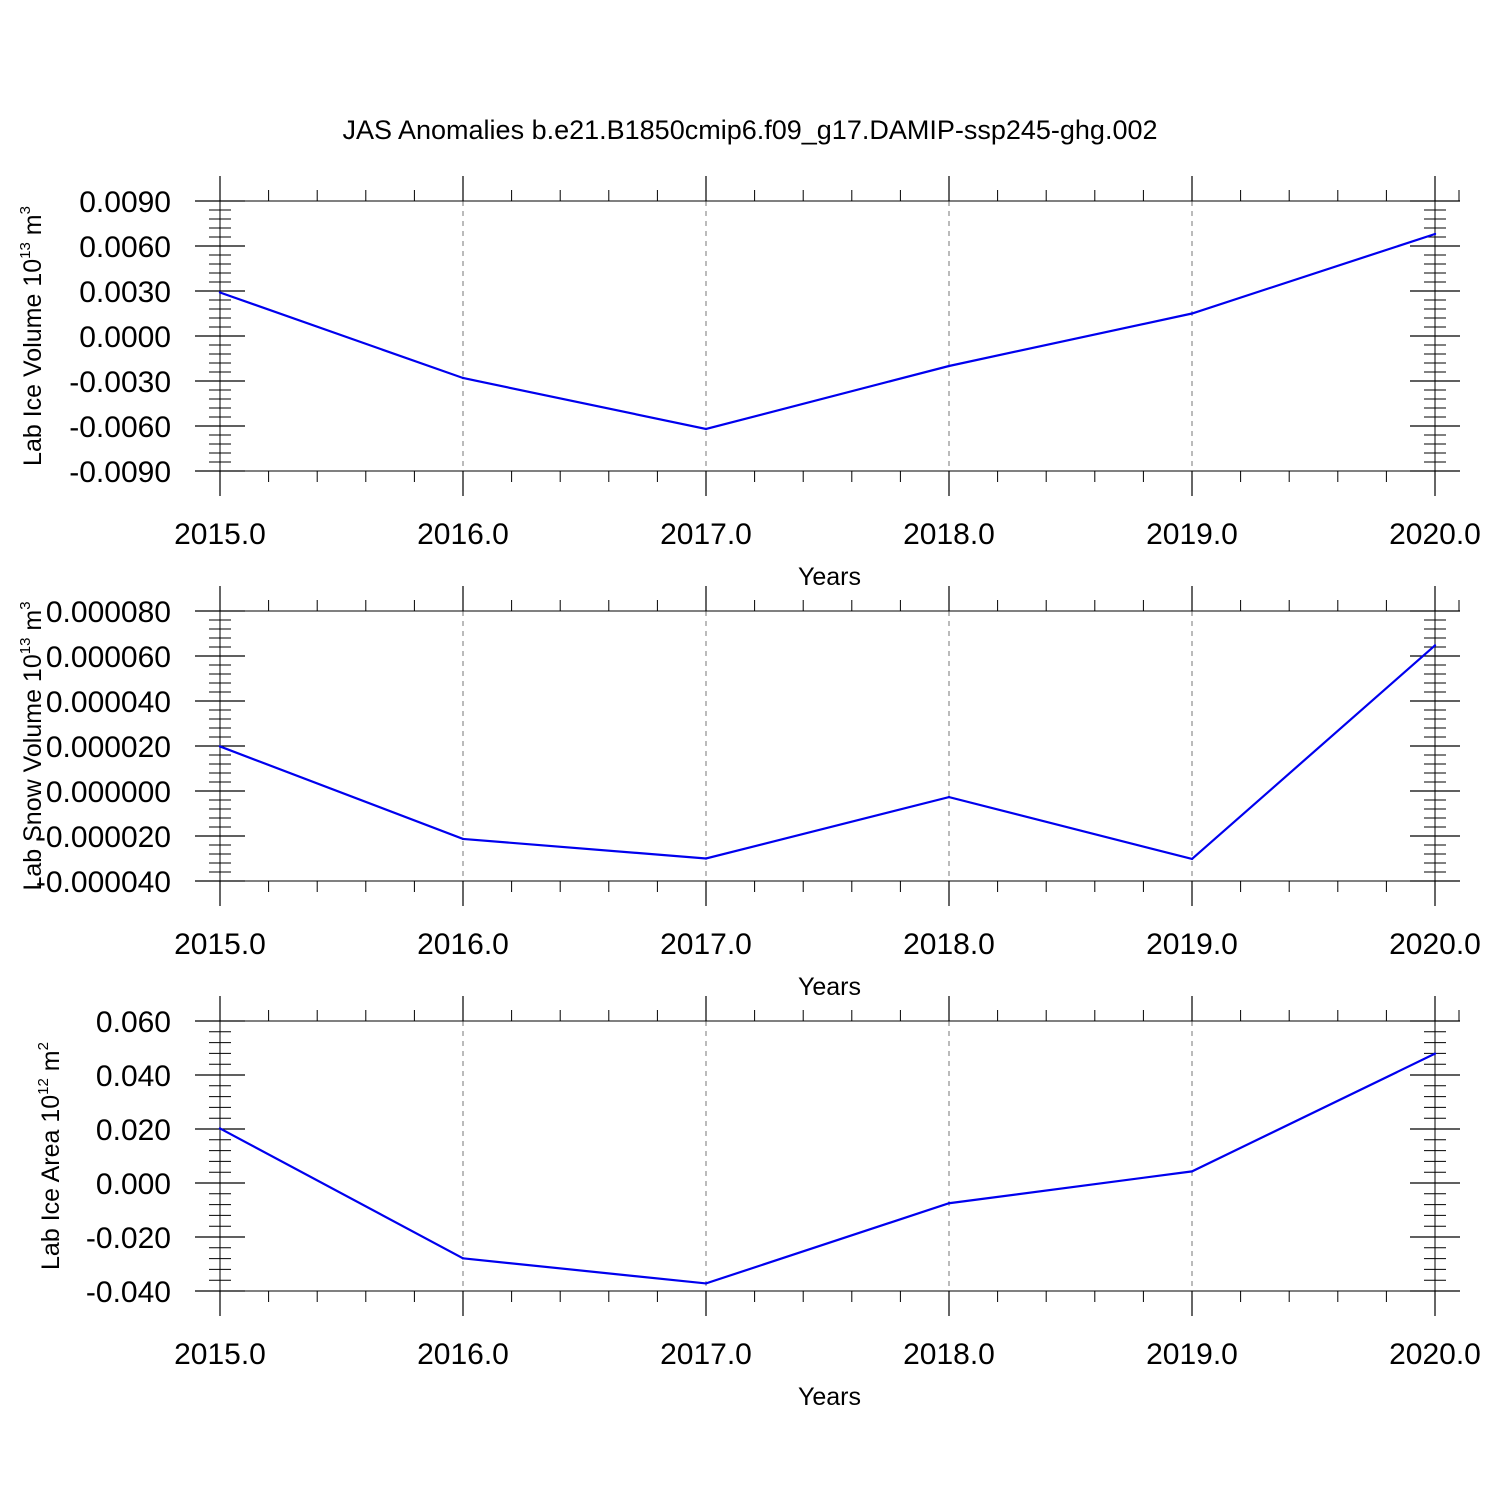 This screenshot has height=1500, width=1500. What do you see at coordinates (108, 702) in the screenshot?
I see `y-tick-label: 0.000040` at bounding box center [108, 702].